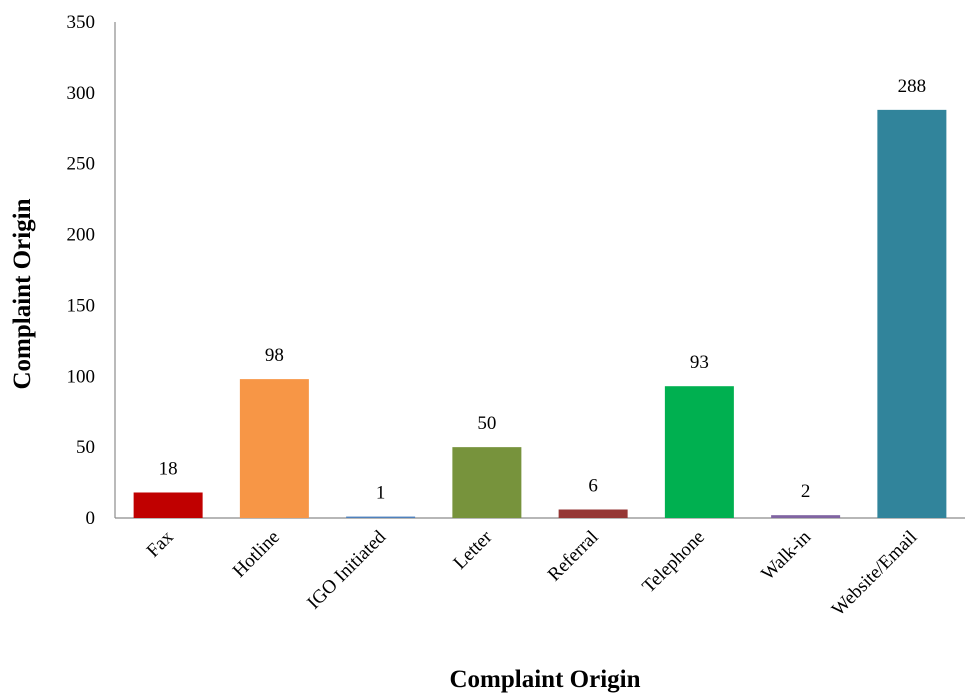  I want to click on x-category-label: IGO Initiated, so click(346, 569).